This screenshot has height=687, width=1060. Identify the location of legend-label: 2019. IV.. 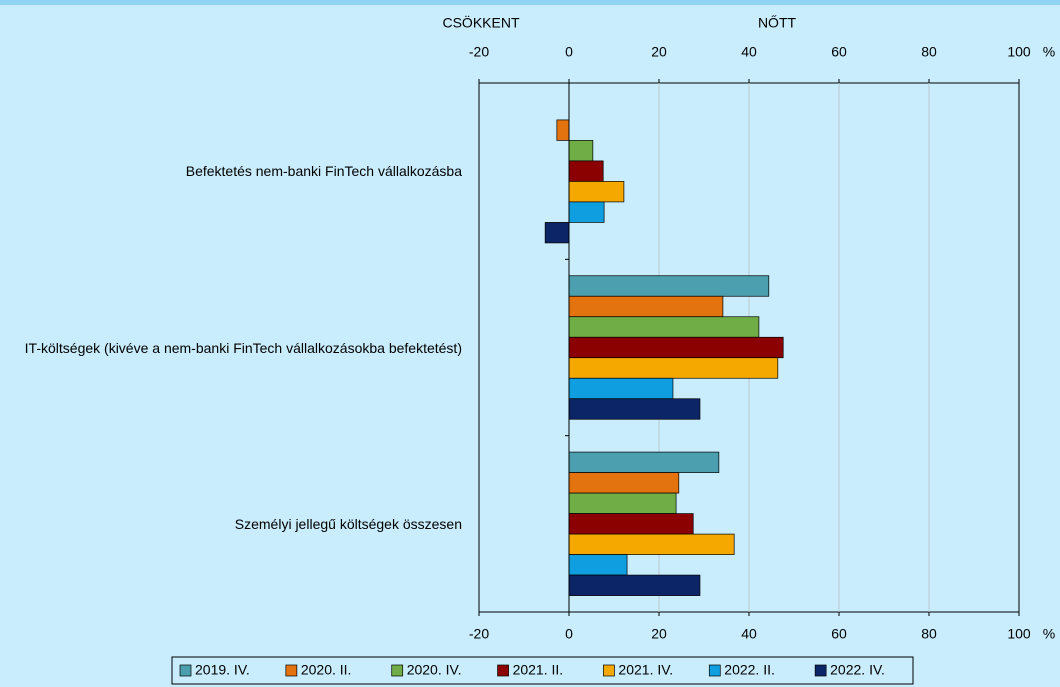
(222, 670).